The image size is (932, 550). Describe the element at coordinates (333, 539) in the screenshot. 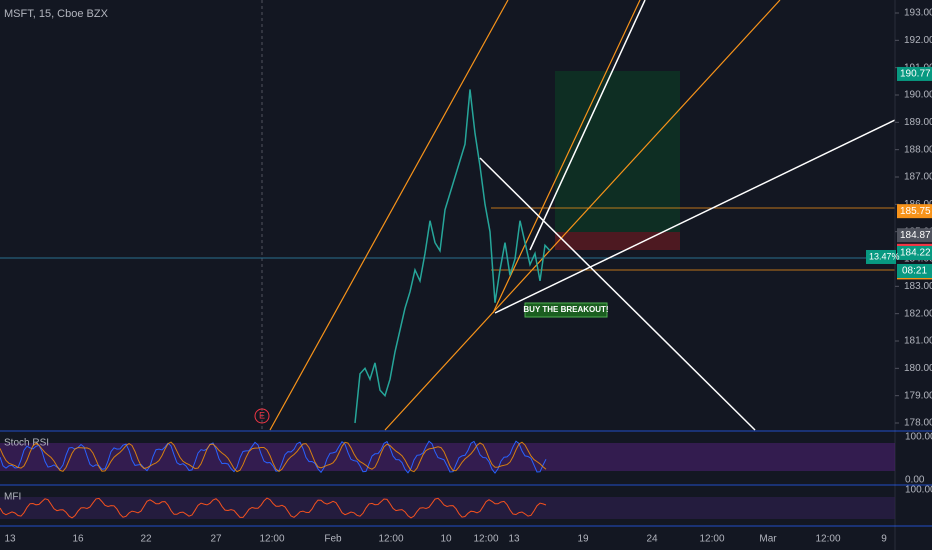

I see `time-label: Feb` at that location.